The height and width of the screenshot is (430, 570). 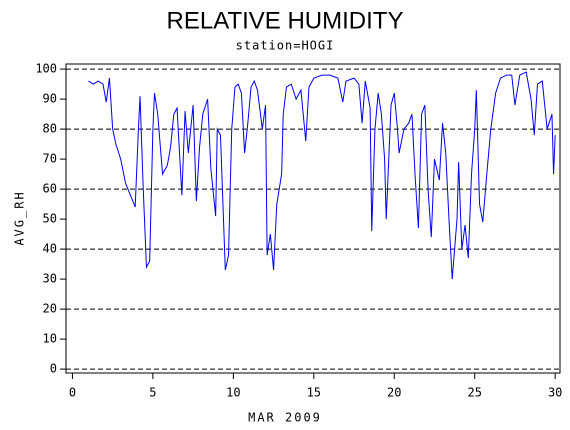 I want to click on y-tick-label: 50, so click(x=50, y=219).